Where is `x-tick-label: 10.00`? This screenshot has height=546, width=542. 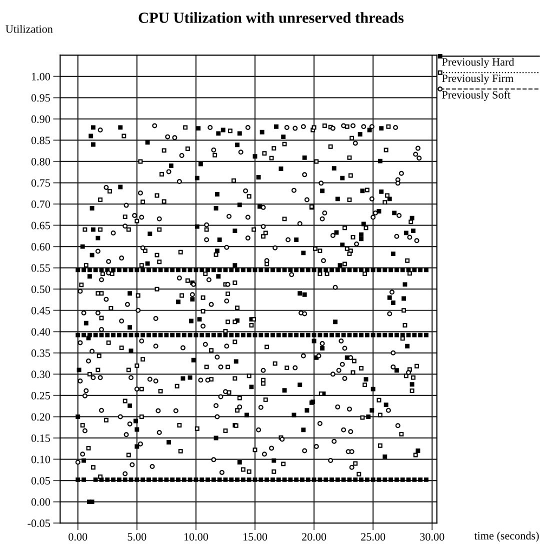
x-tick-label: 10.00 is located at coordinates (196, 537).